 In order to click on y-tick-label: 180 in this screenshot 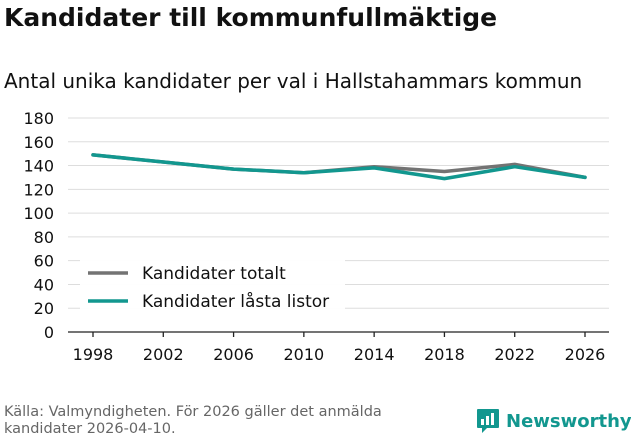, I will do `click(38, 118)`.